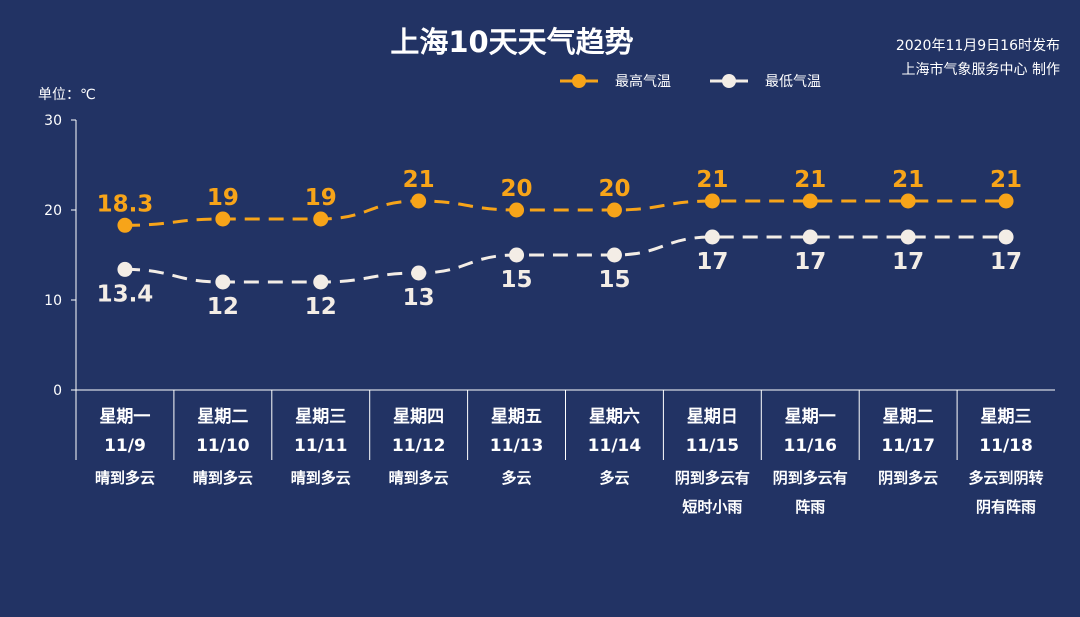  What do you see at coordinates (712, 417) in the screenshot?
I see `weekday-label: 星期日` at bounding box center [712, 417].